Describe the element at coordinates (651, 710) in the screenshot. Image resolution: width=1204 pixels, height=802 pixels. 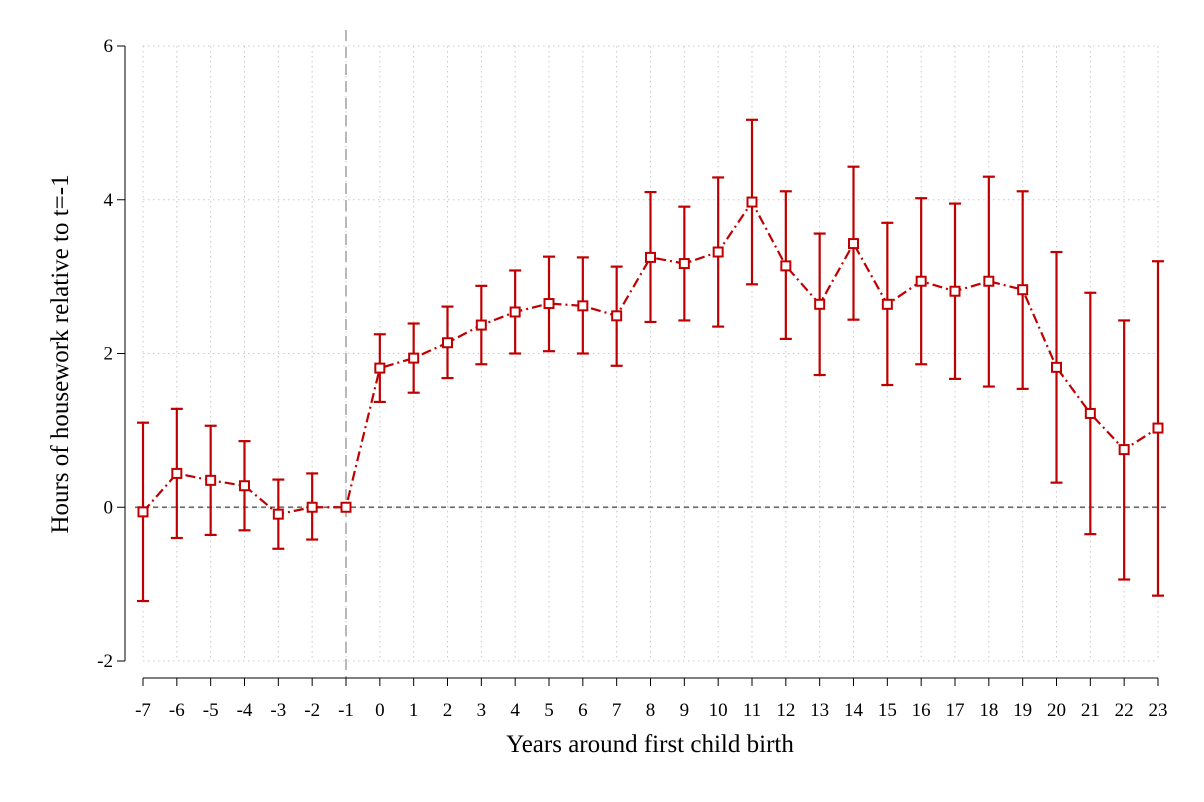
I see `x-tick-label: 8` at that location.